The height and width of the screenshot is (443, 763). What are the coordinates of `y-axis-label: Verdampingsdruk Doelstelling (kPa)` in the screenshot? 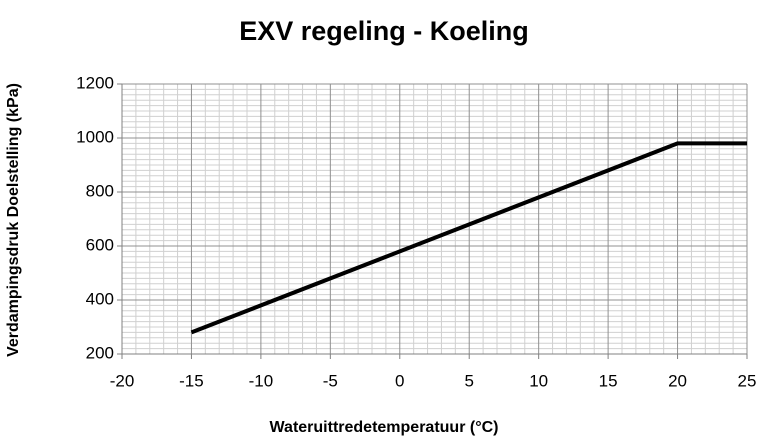 It's located at (13, 220).